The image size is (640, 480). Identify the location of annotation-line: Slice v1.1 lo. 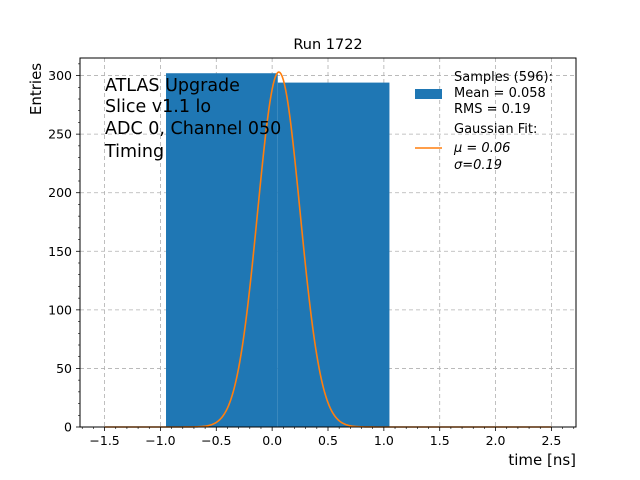
(158, 107).